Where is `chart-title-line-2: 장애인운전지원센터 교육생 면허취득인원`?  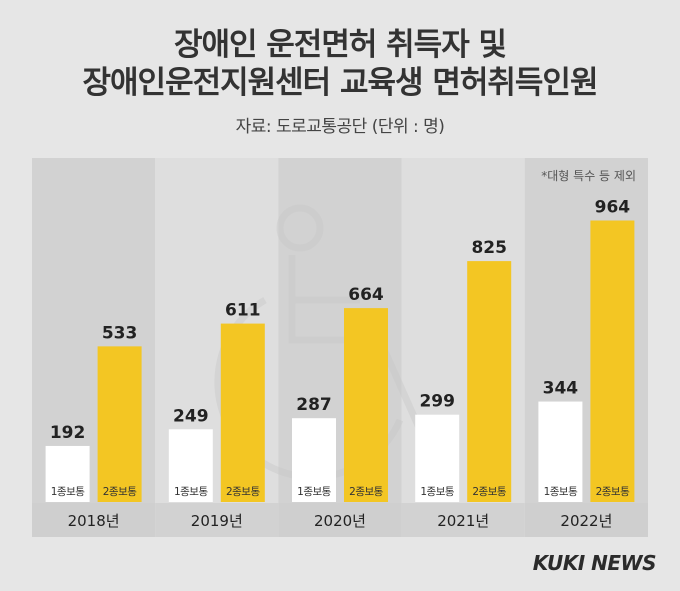 chart-title-line-2: 장애인운전지원센터 교육생 면허취득인원 is located at coordinates (340, 83).